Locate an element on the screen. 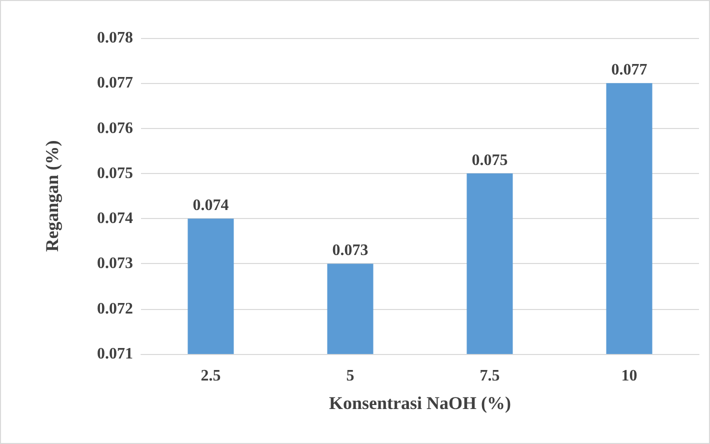  data-label: 0.073 is located at coordinates (350, 251).